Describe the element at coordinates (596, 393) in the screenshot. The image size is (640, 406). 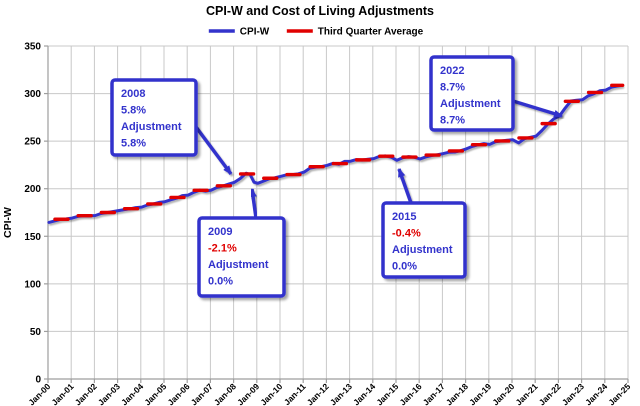
I see `x-tick-label: Jan-24` at that location.